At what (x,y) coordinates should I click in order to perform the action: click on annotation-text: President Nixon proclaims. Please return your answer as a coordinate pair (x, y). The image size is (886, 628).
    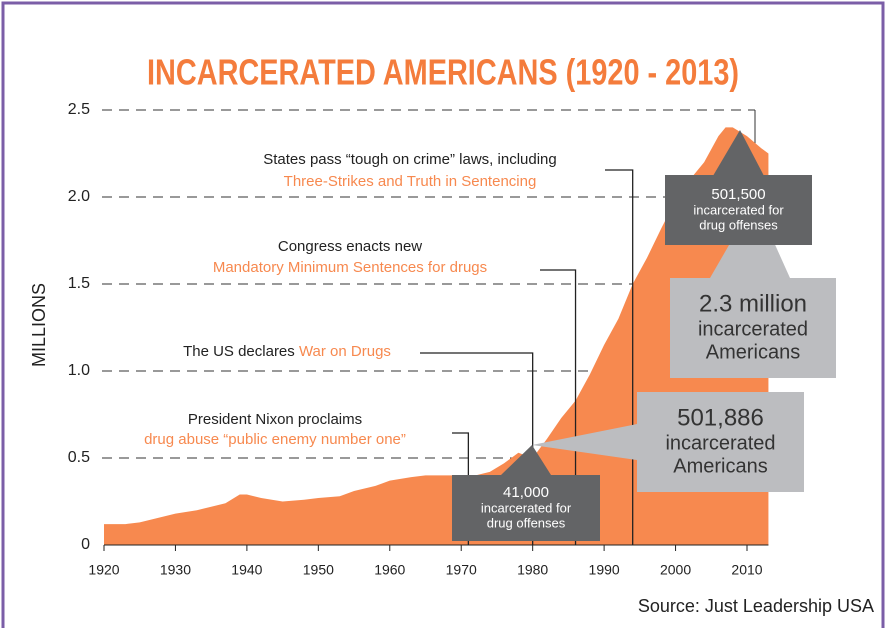
    Looking at the image, I should click on (275, 419).